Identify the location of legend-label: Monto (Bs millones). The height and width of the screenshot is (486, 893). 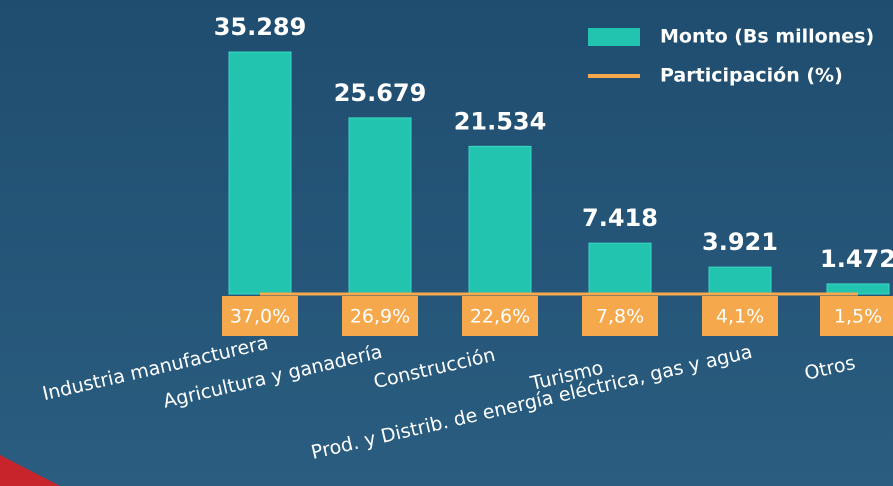
(767, 37).